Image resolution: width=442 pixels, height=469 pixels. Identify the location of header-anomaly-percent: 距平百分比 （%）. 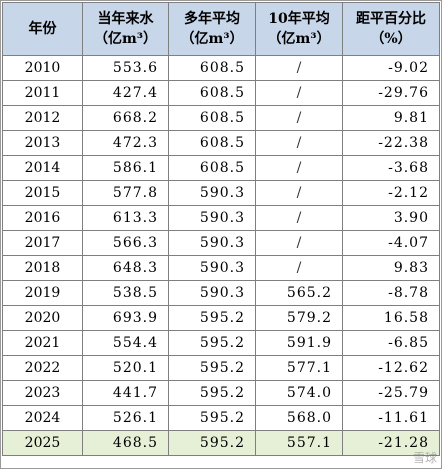
(391, 29).